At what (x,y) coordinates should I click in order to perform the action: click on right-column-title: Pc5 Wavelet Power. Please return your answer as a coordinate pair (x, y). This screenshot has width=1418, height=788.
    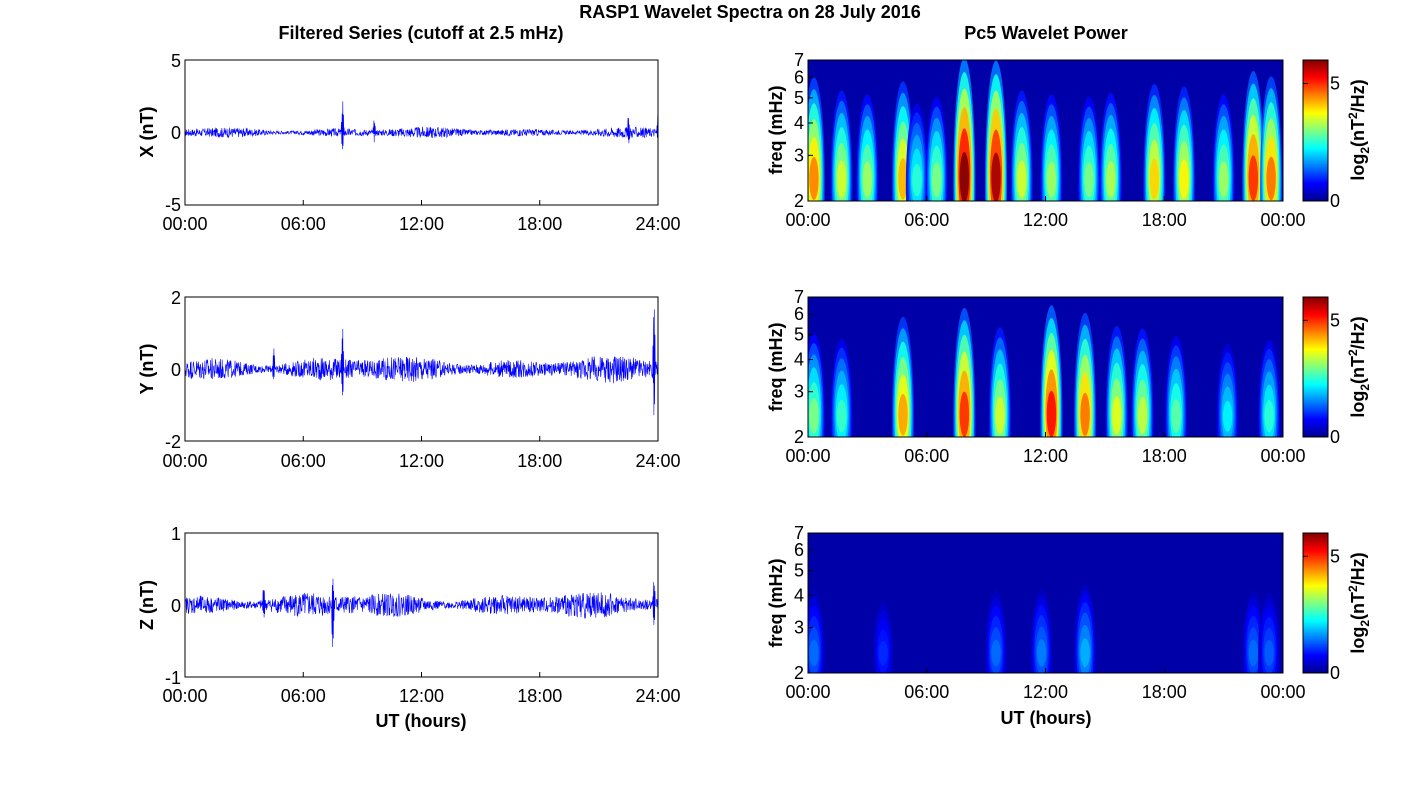
    Looking at the image, I should click on (1045, 33).